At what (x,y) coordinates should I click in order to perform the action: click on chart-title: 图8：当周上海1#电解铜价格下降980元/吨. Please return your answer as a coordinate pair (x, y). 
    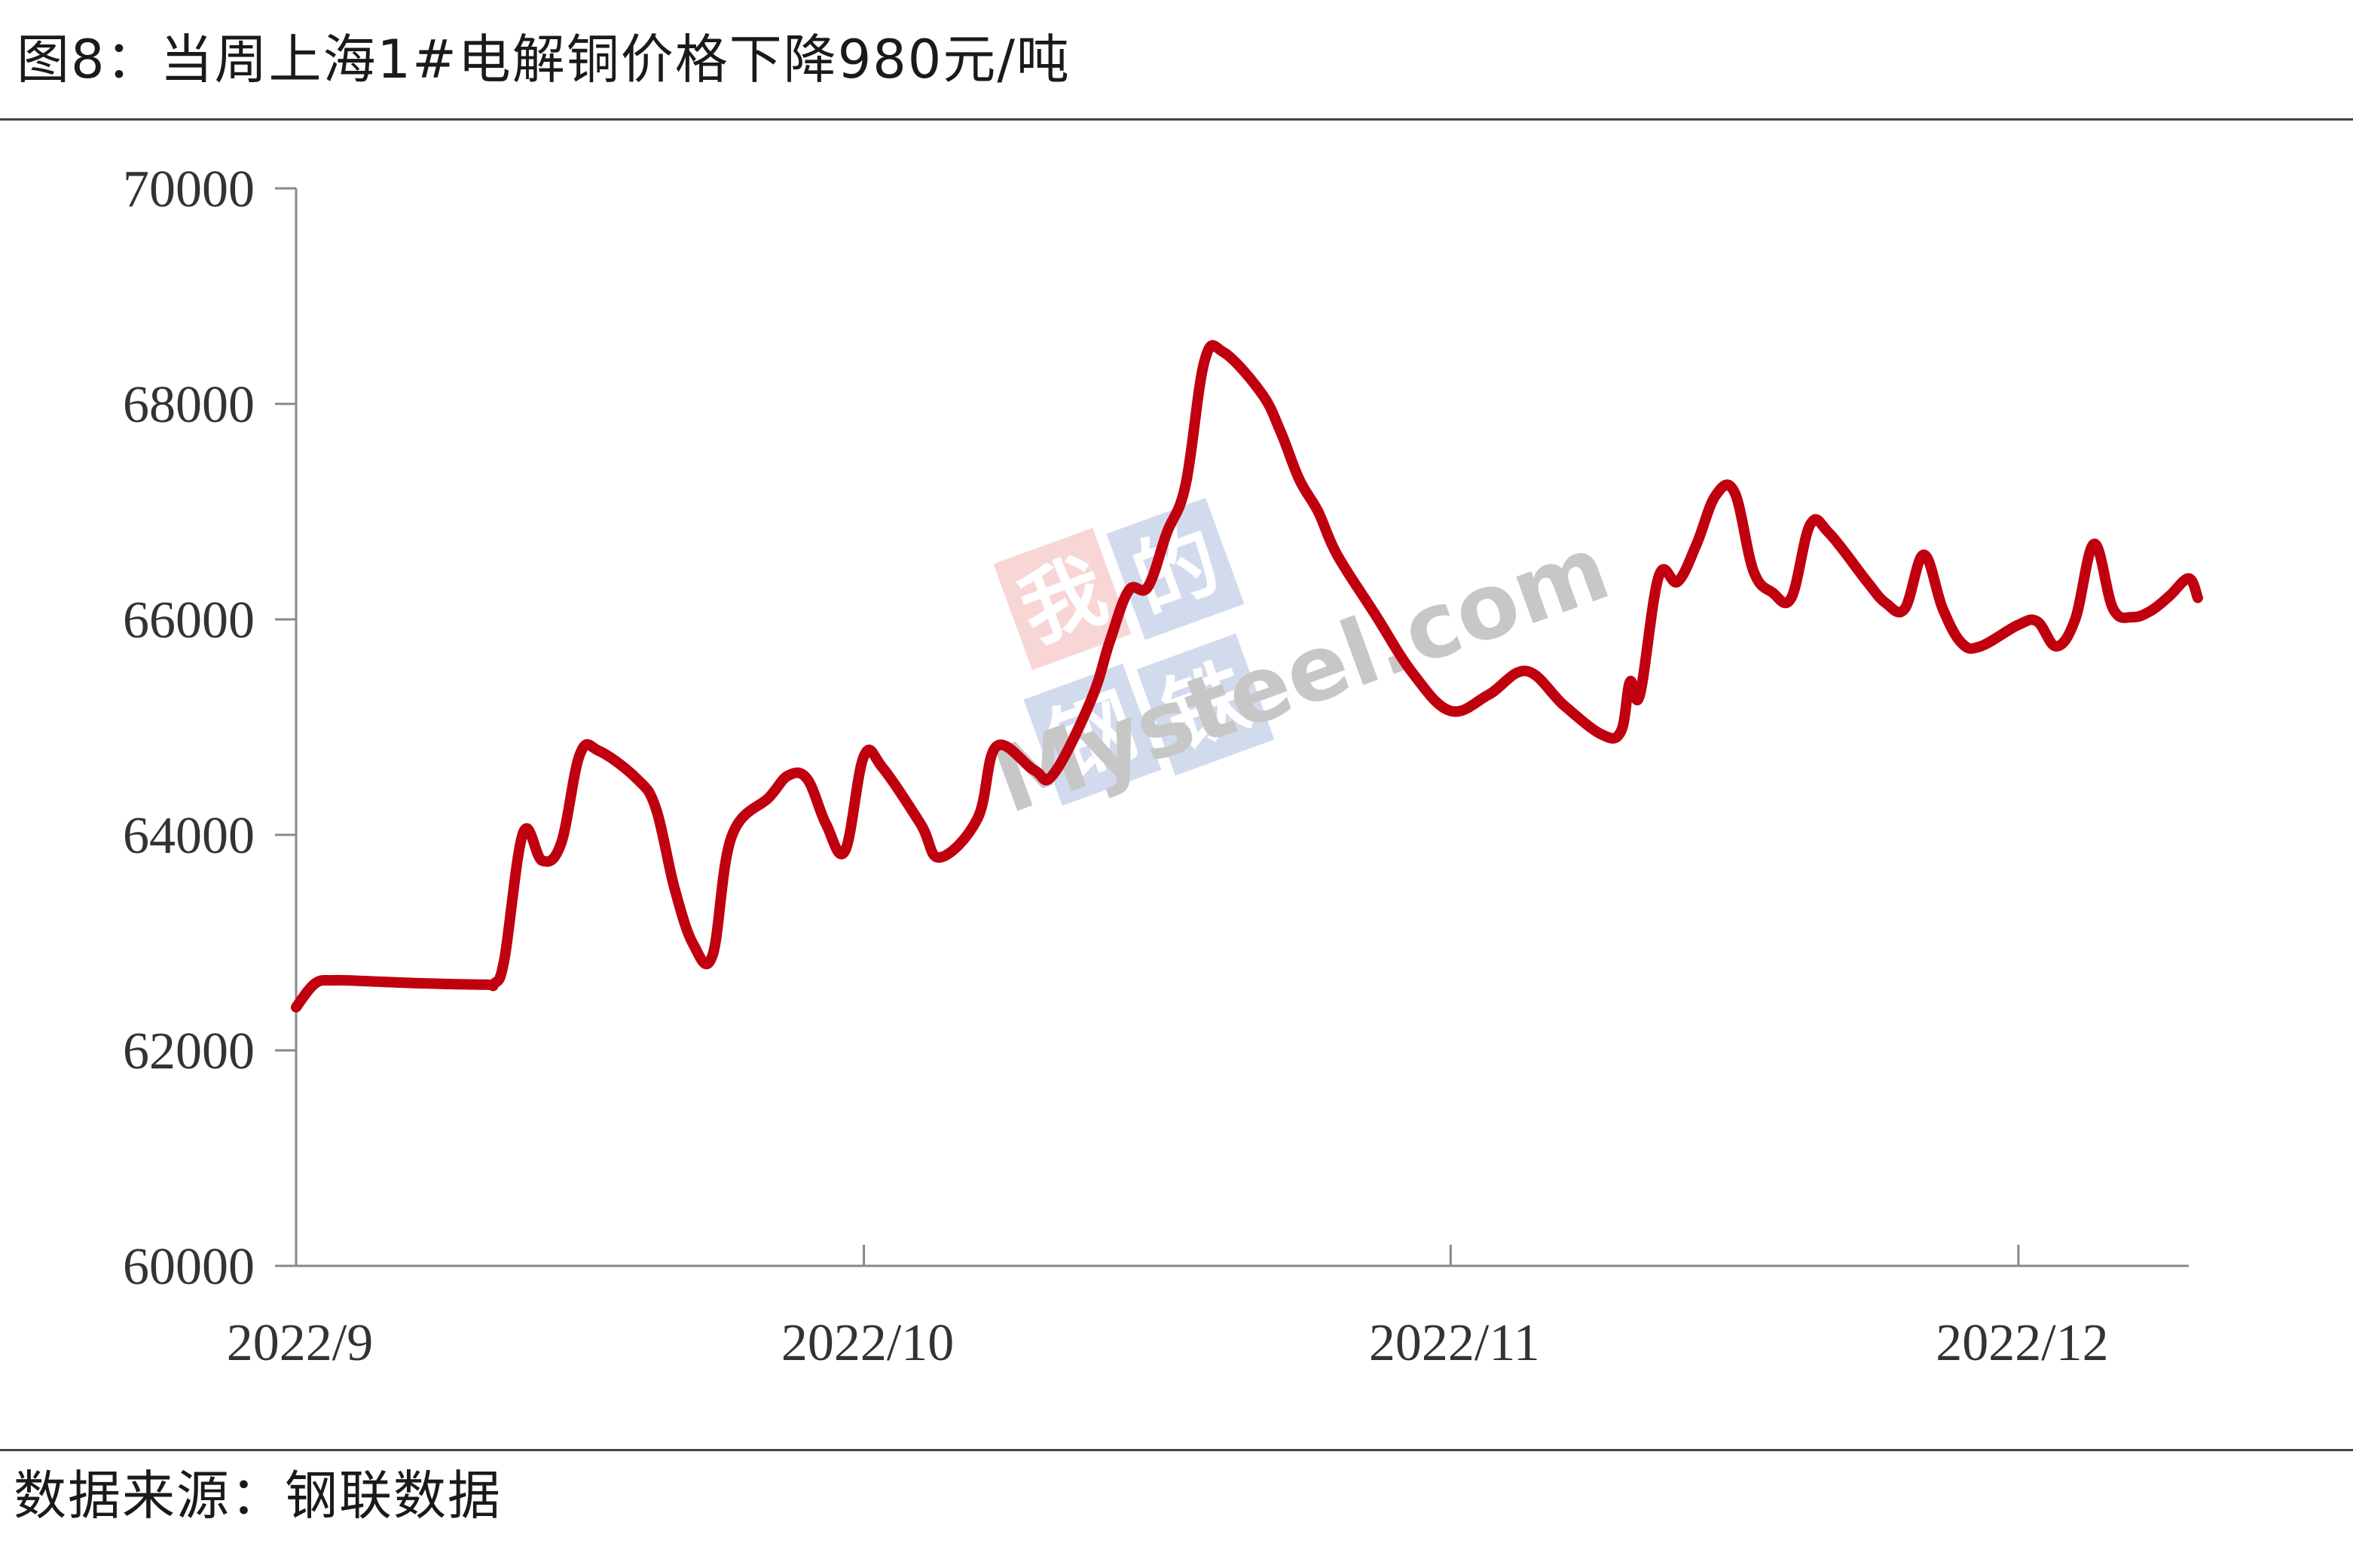
    Looking at the image, I should click on (544, 60).